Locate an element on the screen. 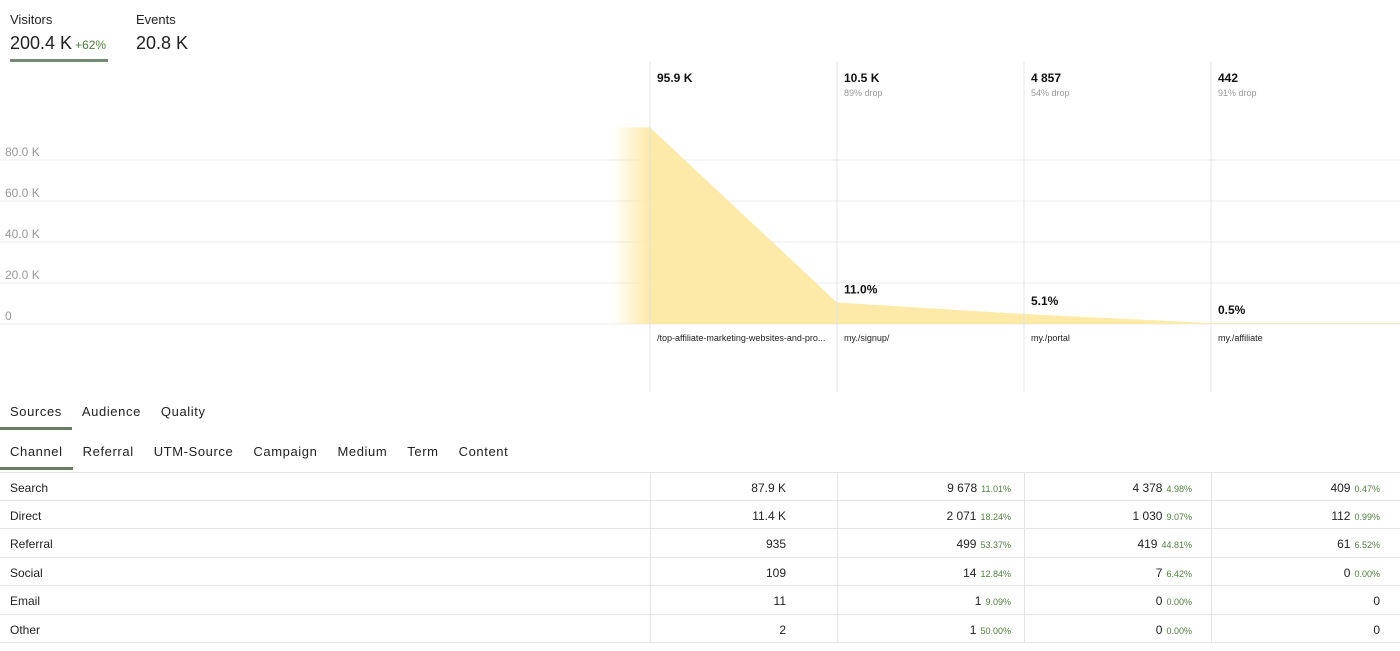  subtab-campaign: Campaign is located at coordinates (285, 451).